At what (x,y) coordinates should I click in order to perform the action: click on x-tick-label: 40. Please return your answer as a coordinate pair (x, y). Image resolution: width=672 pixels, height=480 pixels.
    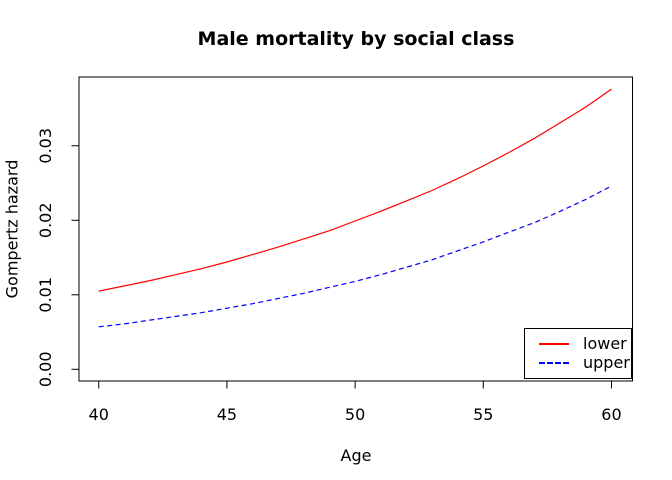
    Looking at the image, I should click on (99, 414).